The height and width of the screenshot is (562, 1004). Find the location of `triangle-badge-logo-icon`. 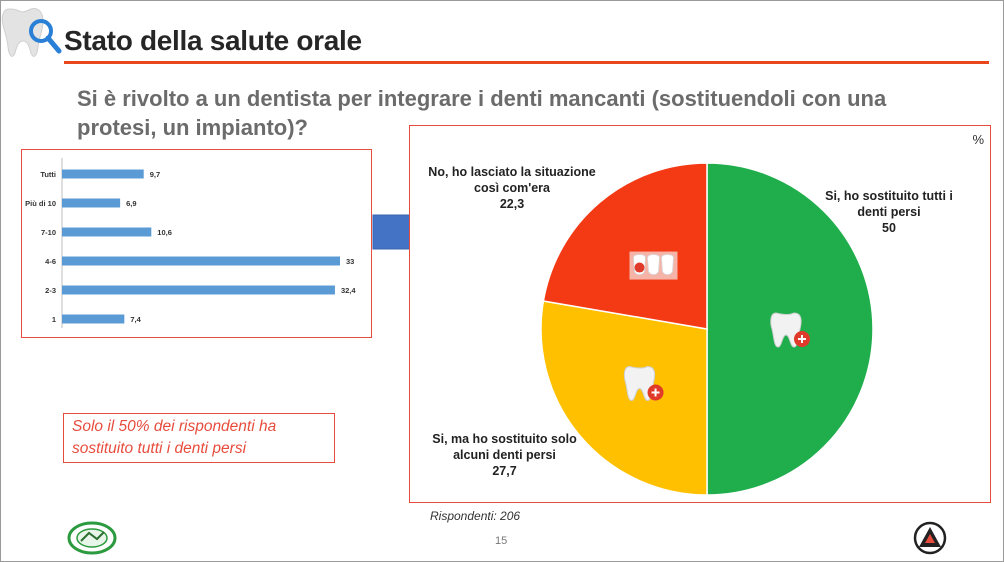

triangle-badge-logo-icon is located at coordinates (930, 538).